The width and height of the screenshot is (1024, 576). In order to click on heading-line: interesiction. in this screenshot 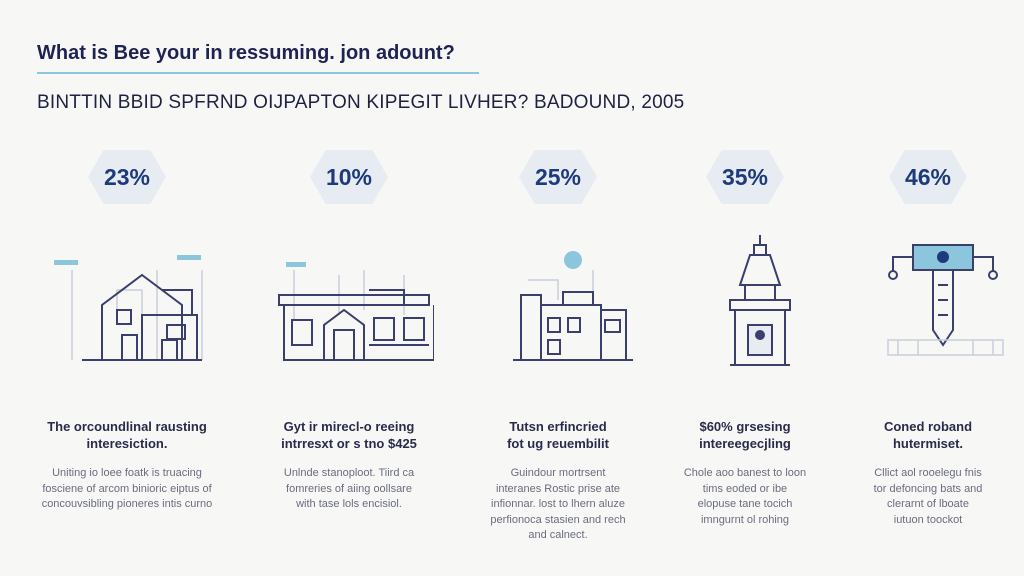, I will do `click(127, 443)`.